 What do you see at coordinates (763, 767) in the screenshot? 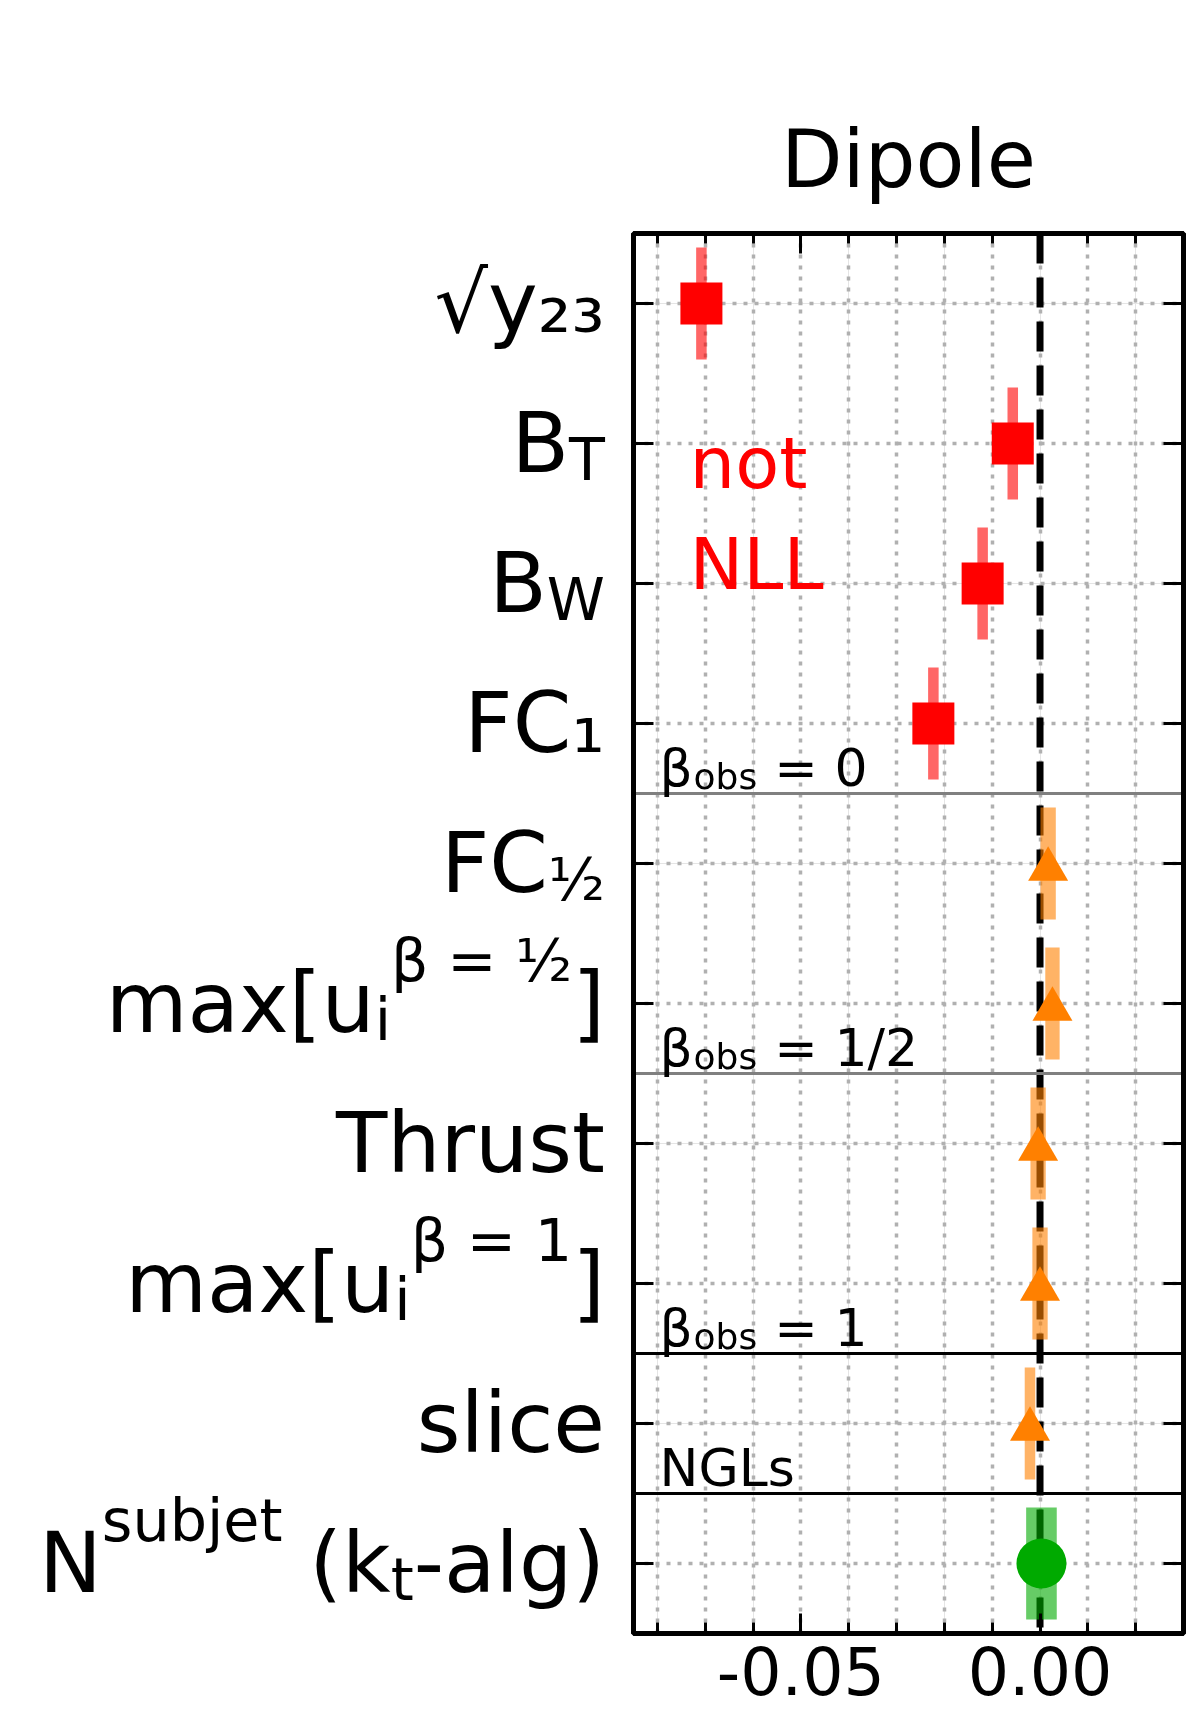
I see `annotation: βobs = 0` at bounding box center [763, 767].